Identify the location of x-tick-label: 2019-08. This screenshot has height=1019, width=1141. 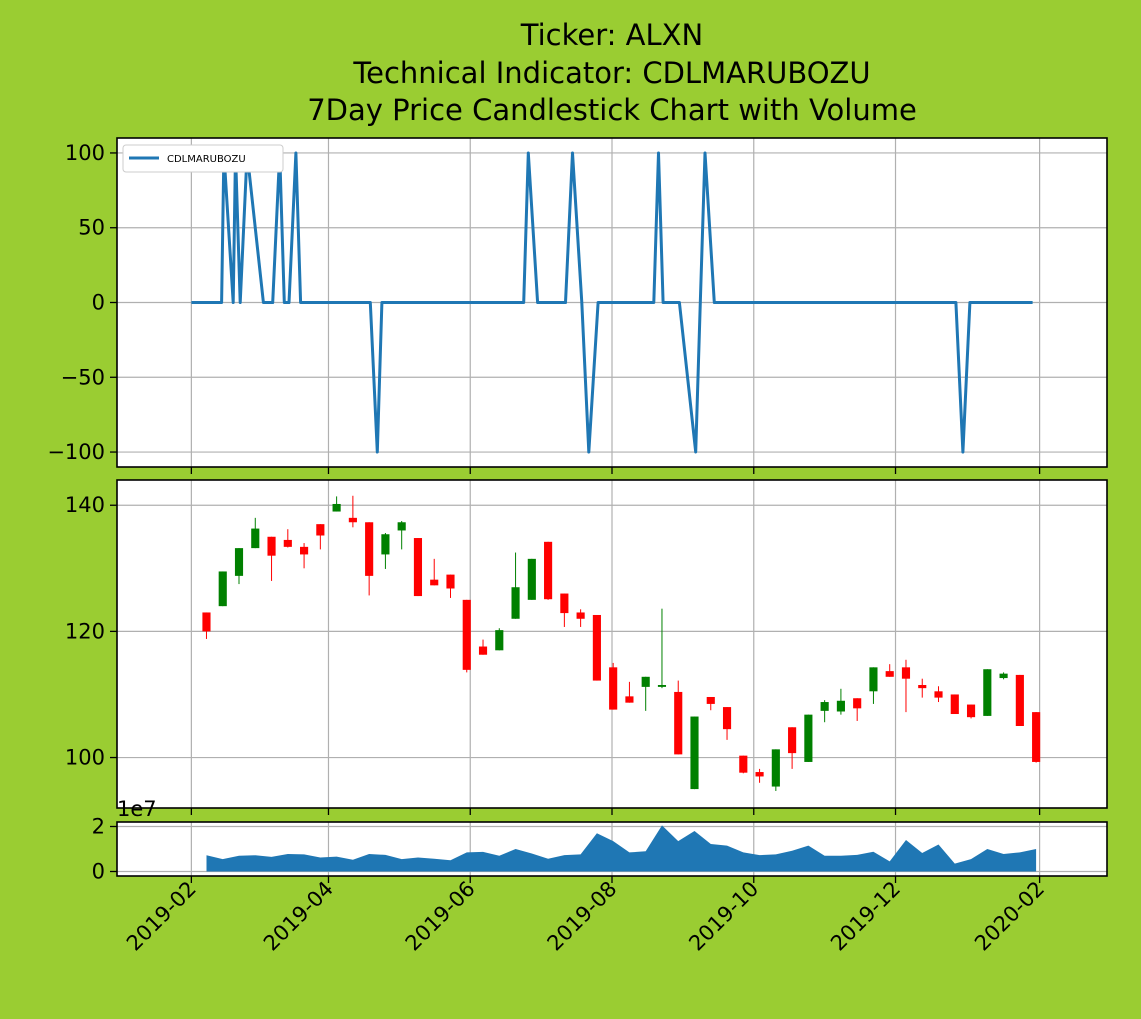
(582, 916).